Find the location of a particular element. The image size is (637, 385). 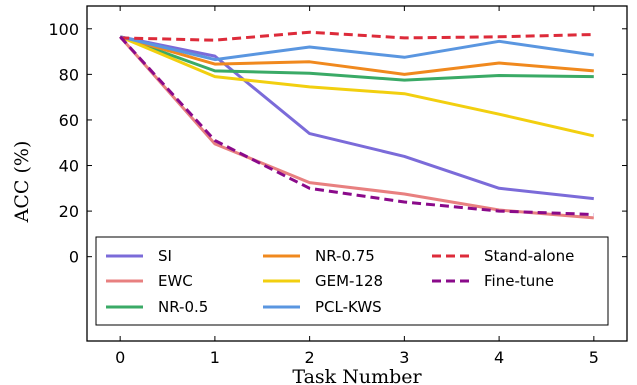

x-axis-title: Task Number is located at coordinates (357, 375).